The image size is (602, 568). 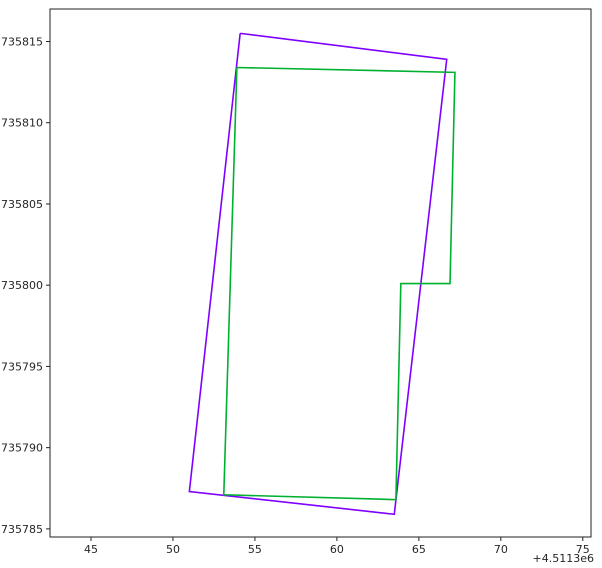 What do you see at coordinates (501, 549) in the screenshot?
I see `x-tick-label: 70` at bounding box center [501, 549].